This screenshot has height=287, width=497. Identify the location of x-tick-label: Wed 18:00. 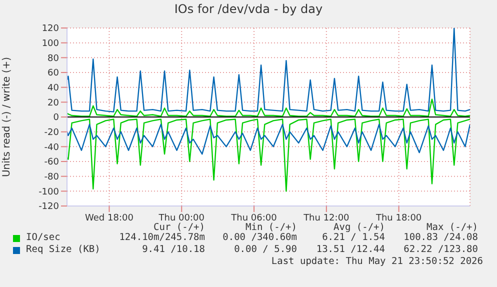
(109, 218).